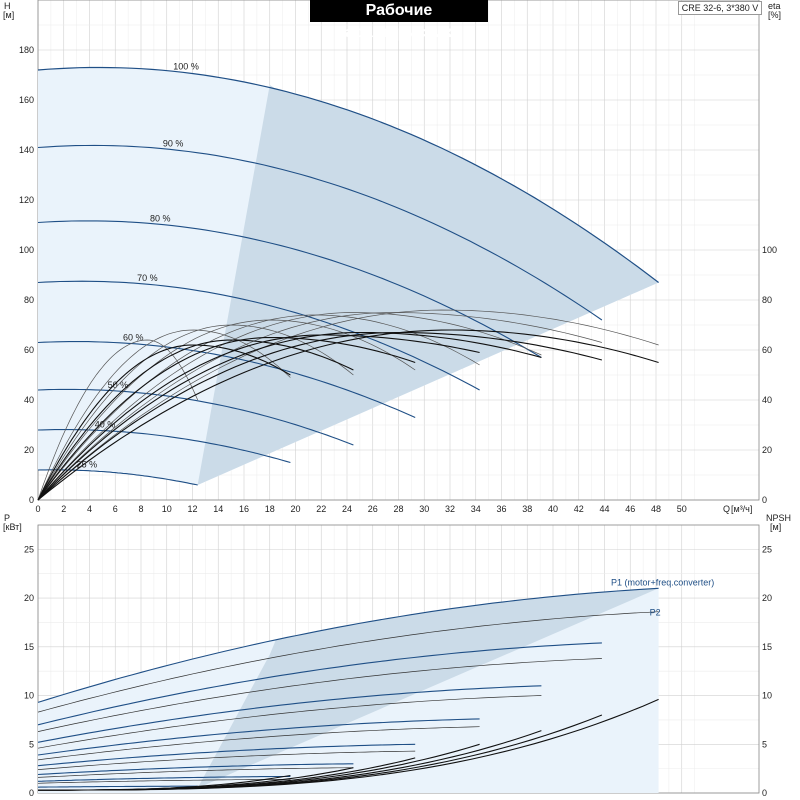 The image size is (800, 800). Describe the element at coordinates (63, 509) in the screenshot. I see `flow-tick-label: 2` at that location.